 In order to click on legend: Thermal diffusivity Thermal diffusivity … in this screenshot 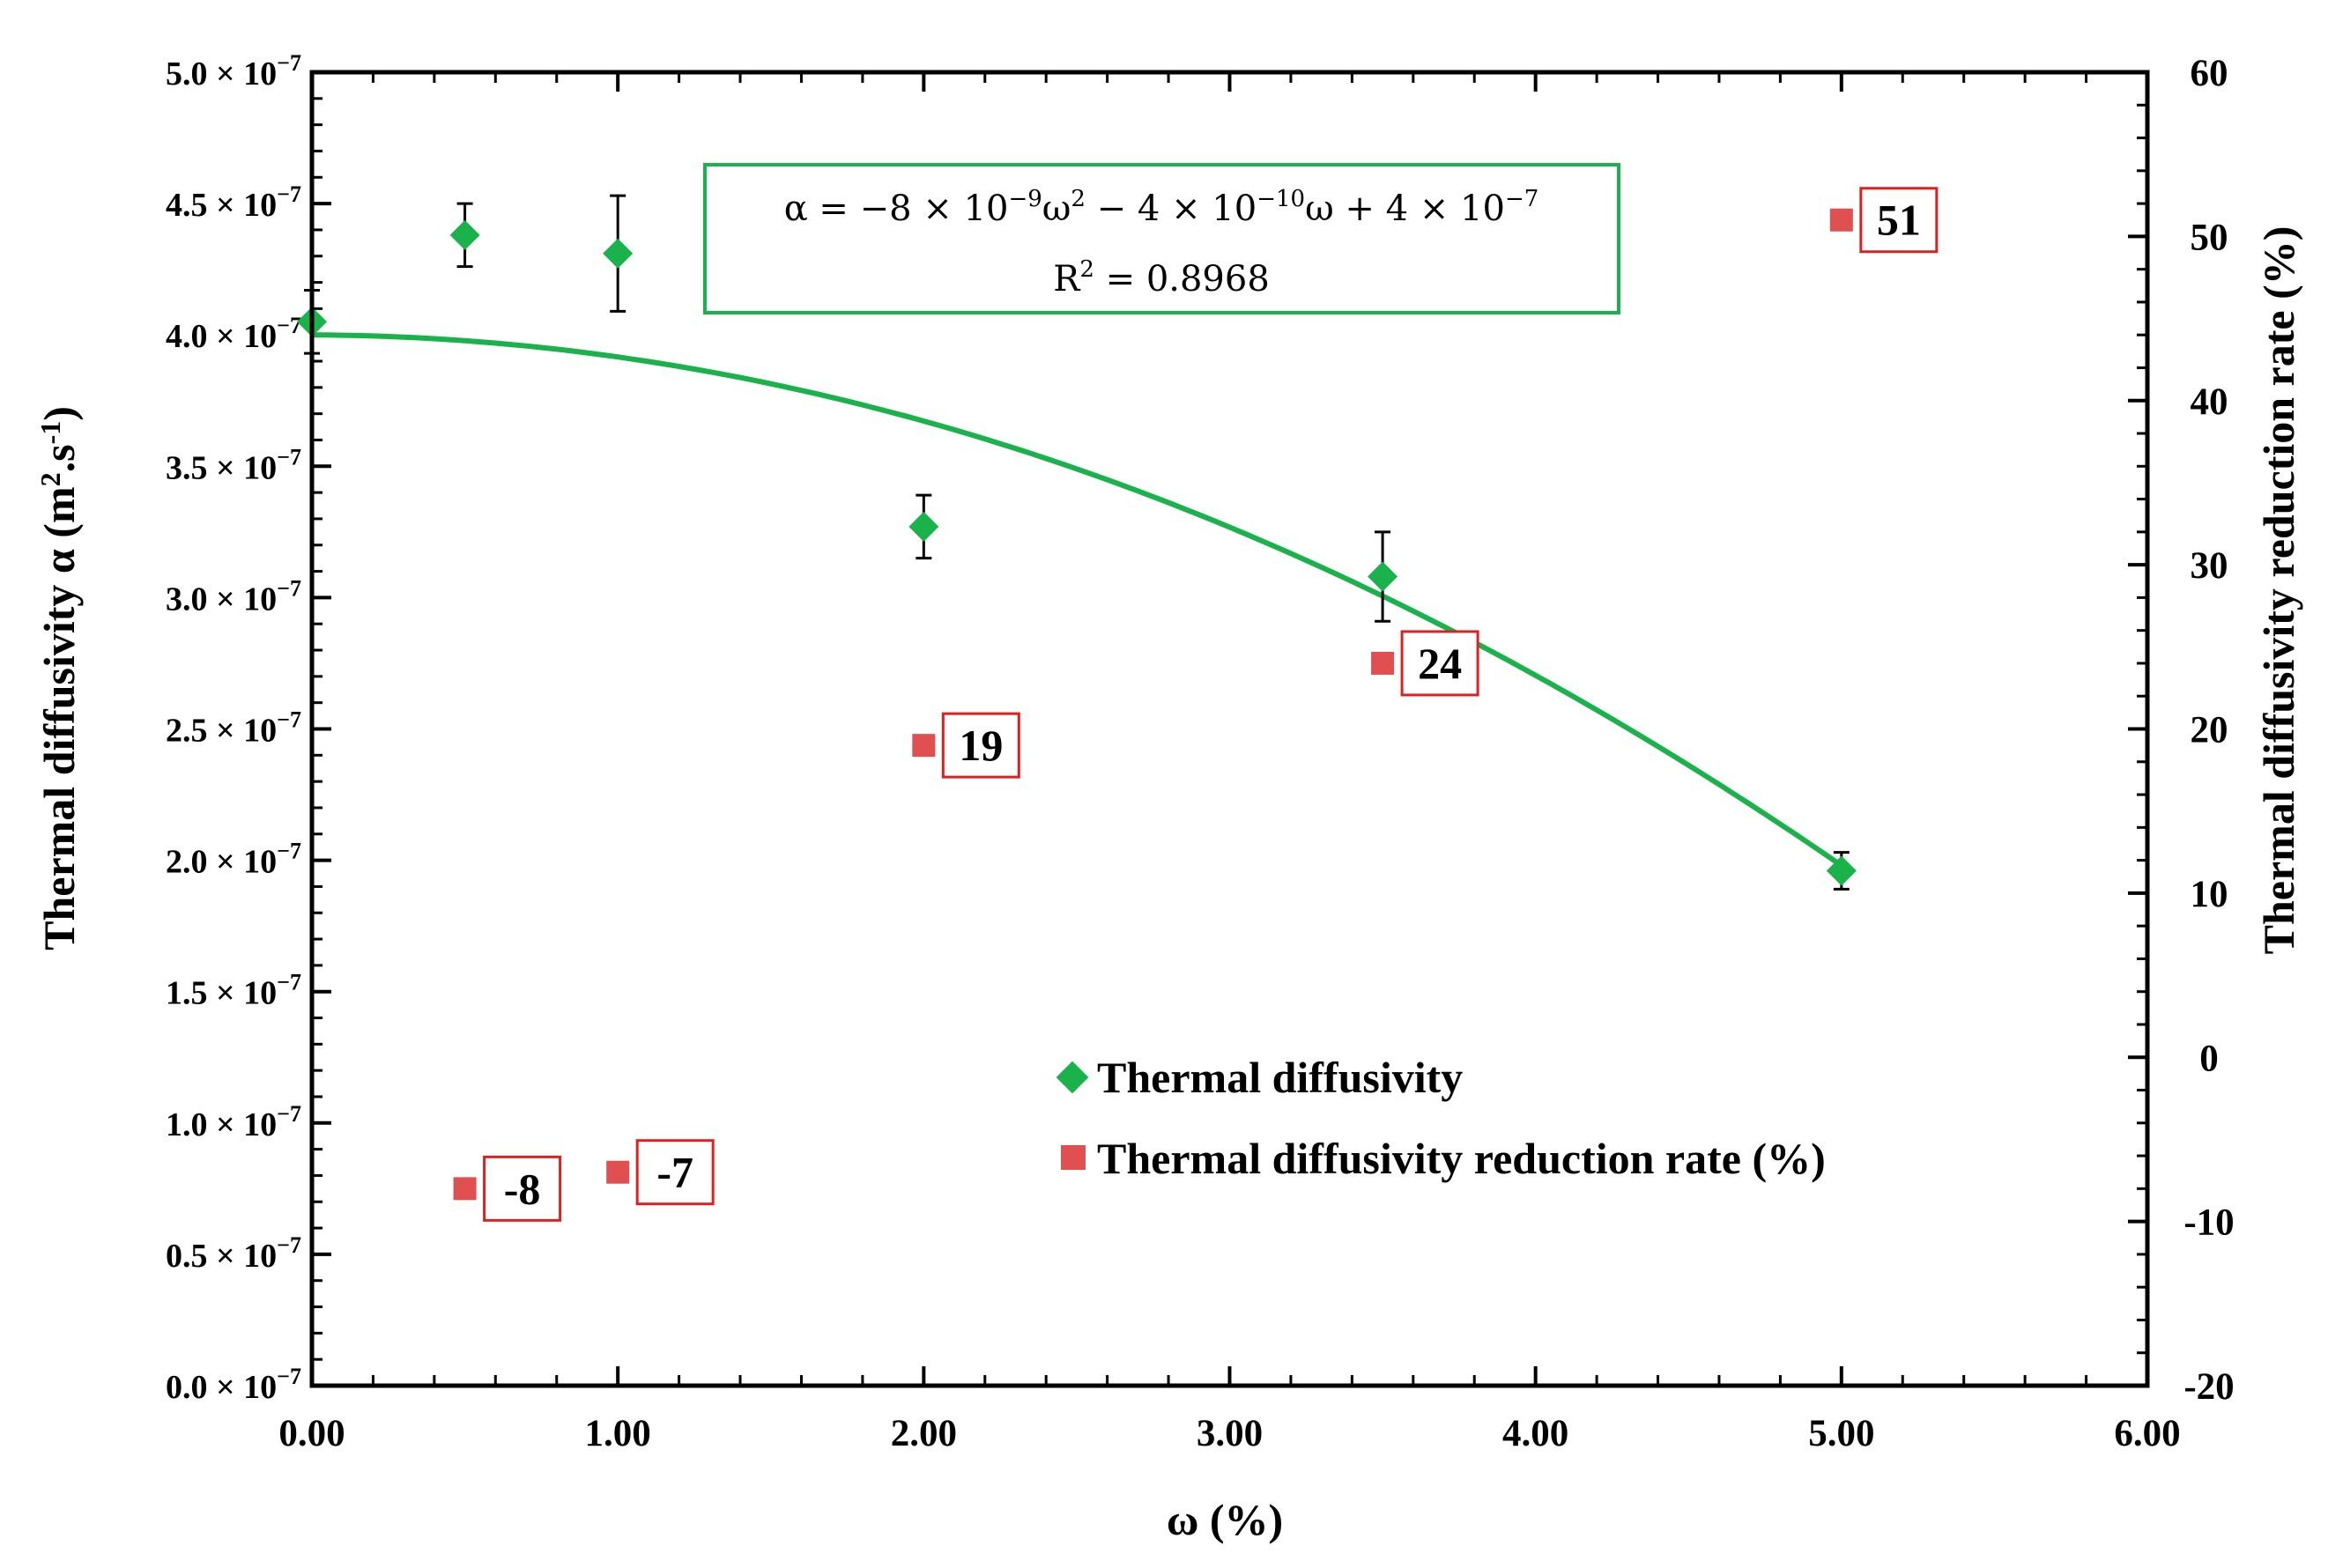, I will do `click(1441, 1118)`.